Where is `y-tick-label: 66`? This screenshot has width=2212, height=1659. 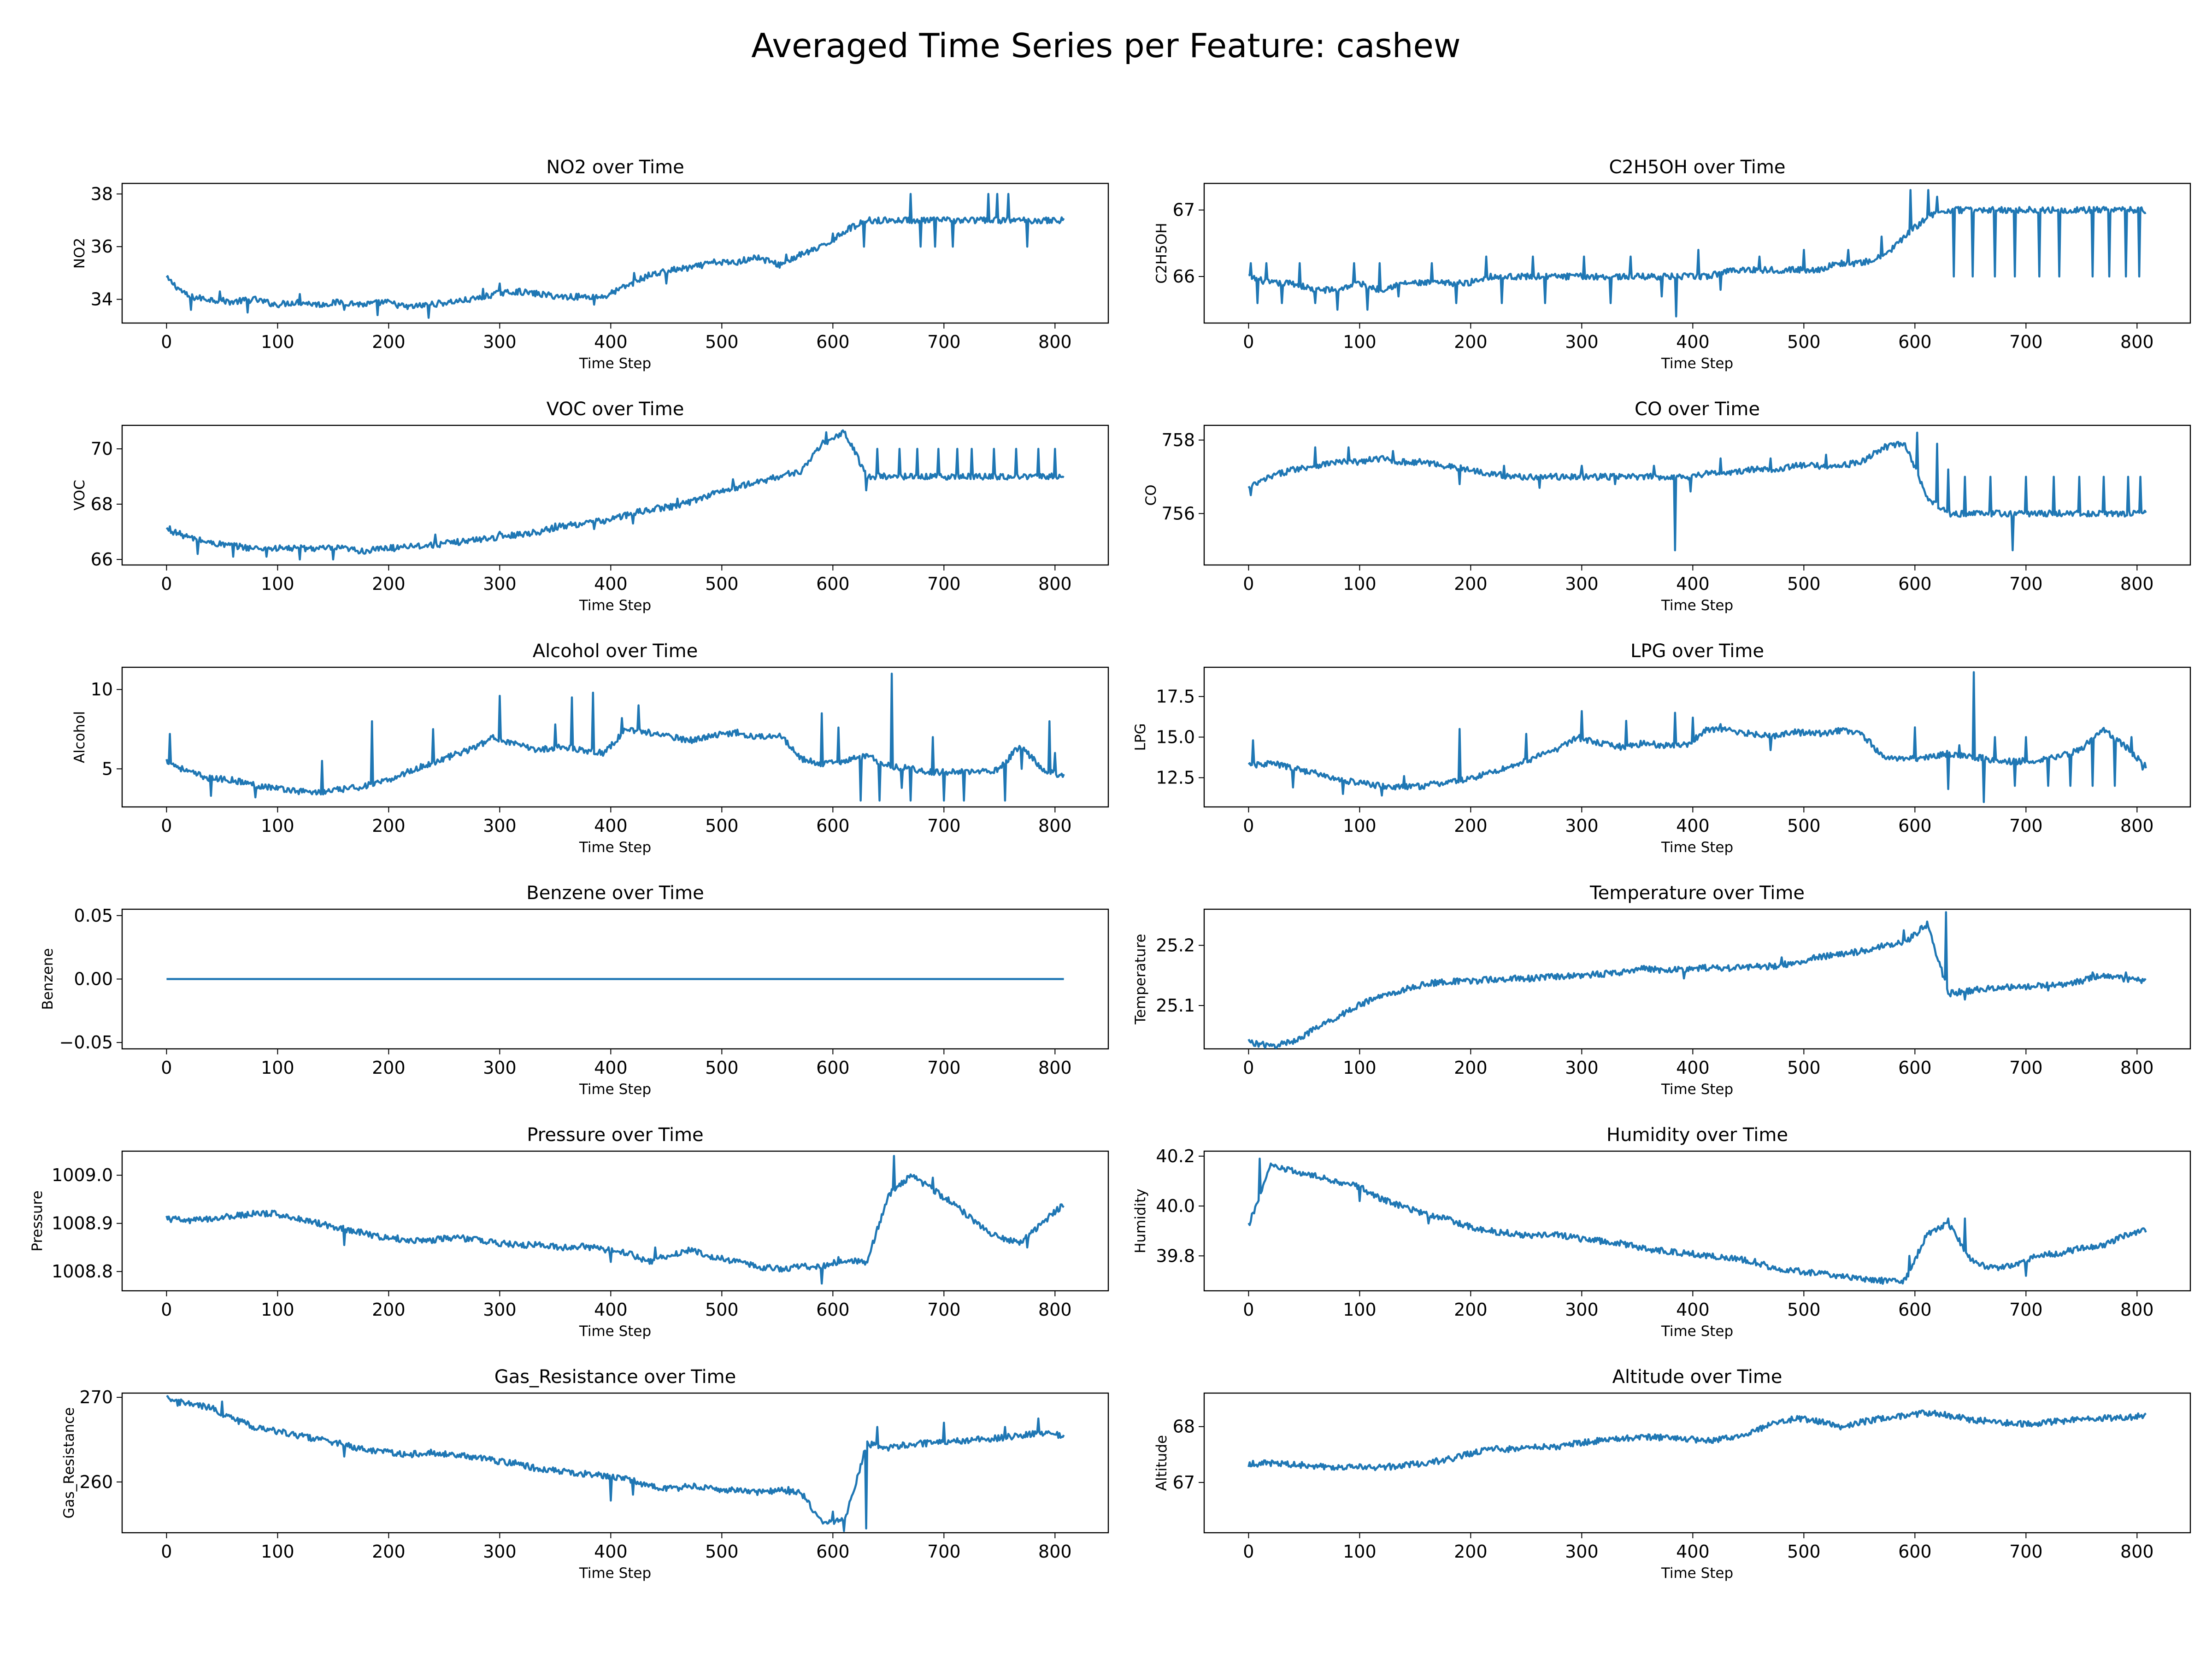 y-tick-label: 66 is located at coordinates (1184, 276).